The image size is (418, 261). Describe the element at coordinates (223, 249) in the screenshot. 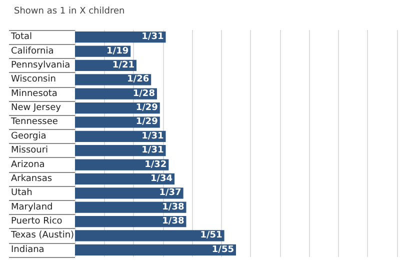

I see `data-label: 1/55` at that location.